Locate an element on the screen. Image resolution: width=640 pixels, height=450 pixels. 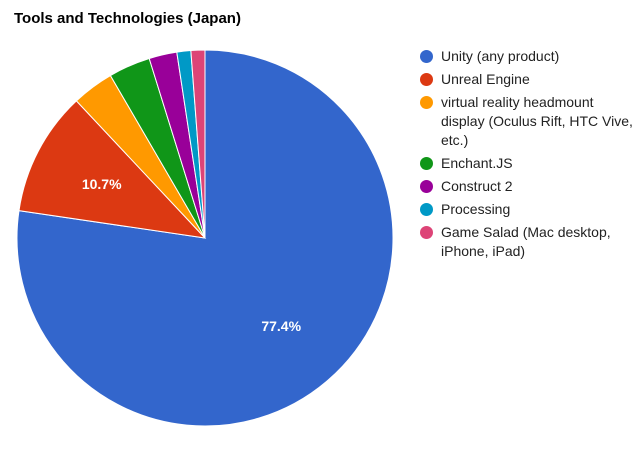
legend-label: Construct 2 is located at coordinates (477, 186).